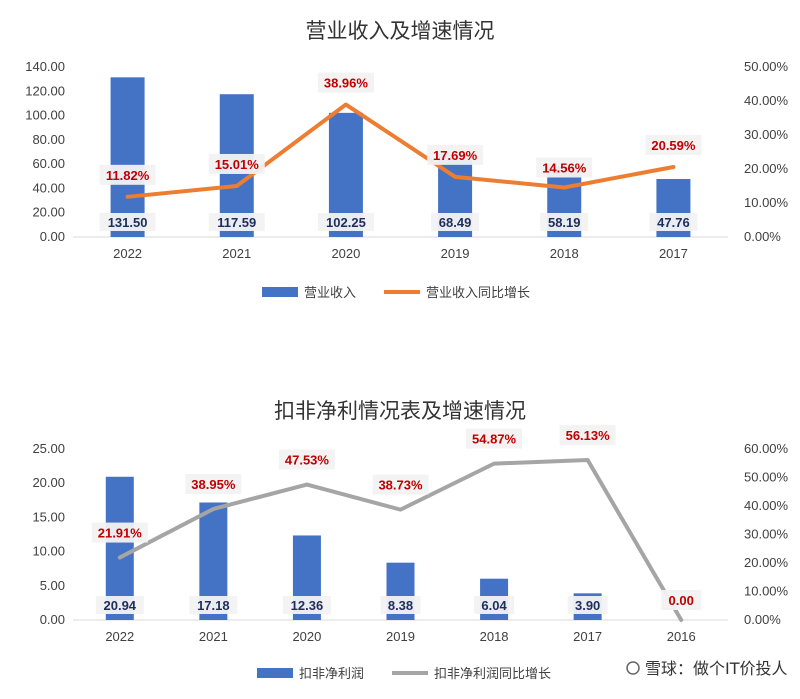 This screenshot has width=800, height=699. Describe the element at coordinates (48, 139) in the screenshot. I see `chart1-y-left-tick: 80.00` at that location.